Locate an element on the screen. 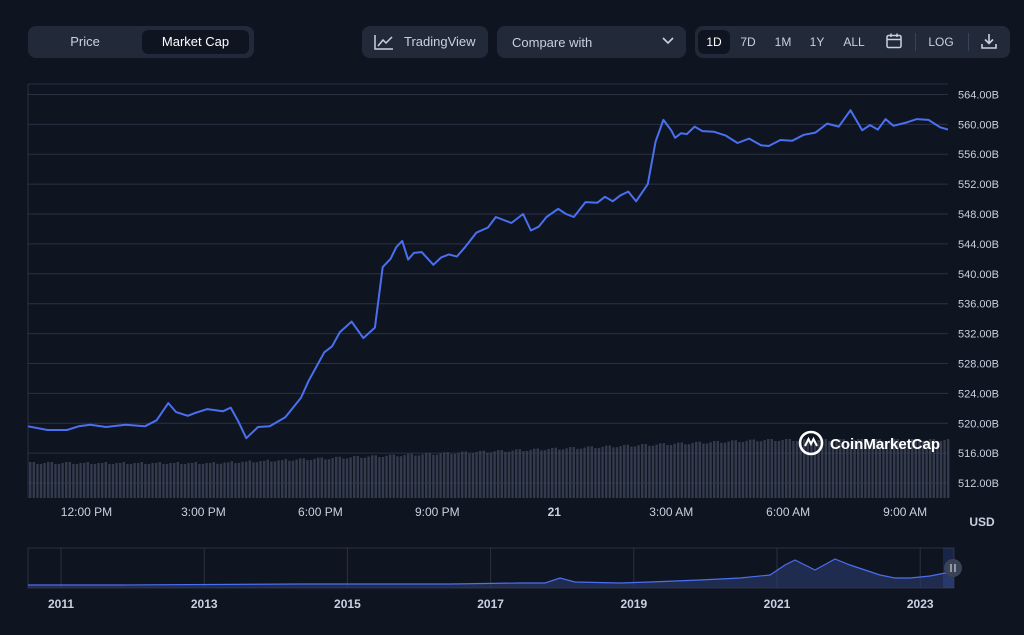 This screenshot has width=1024, height=635. y-tick-label: 528.00B is located at coordinates (978, 364).